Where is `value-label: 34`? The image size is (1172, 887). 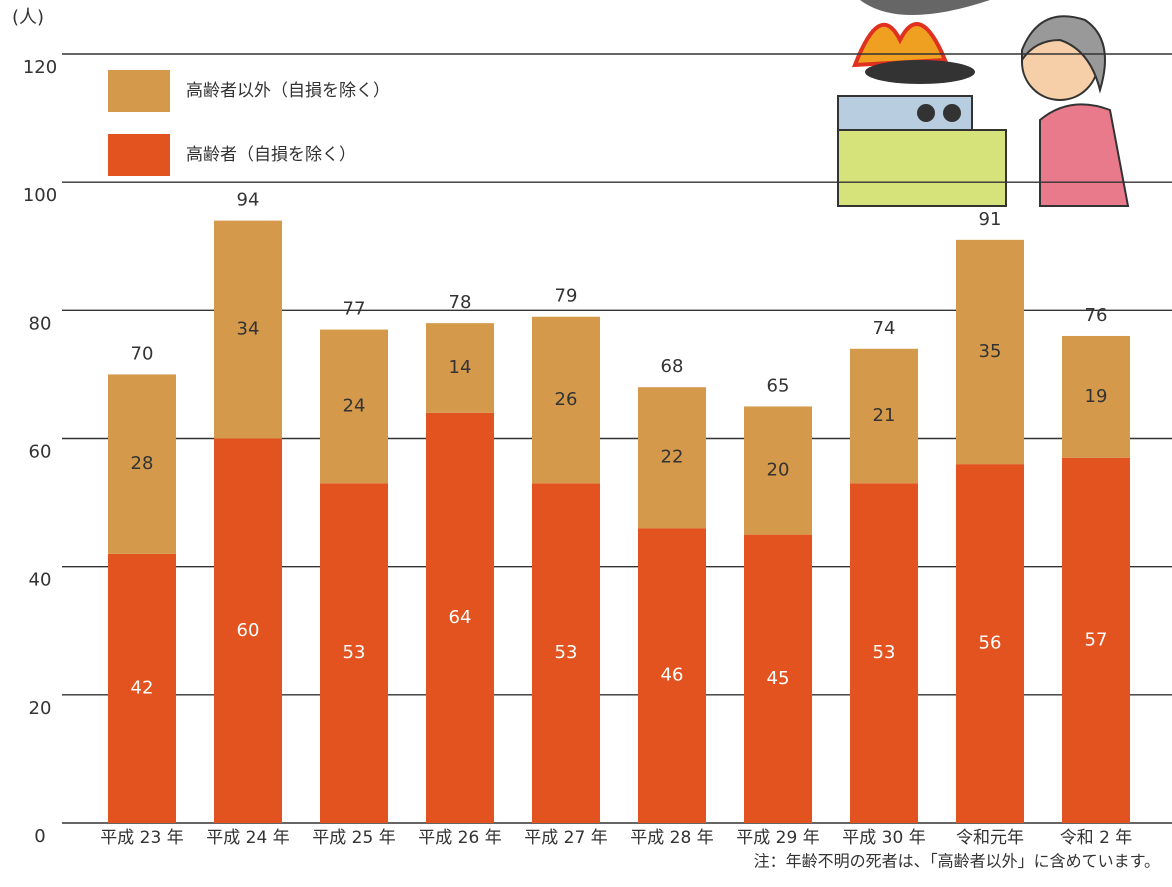 value-label: 34 is located at coordinates (248, 329).